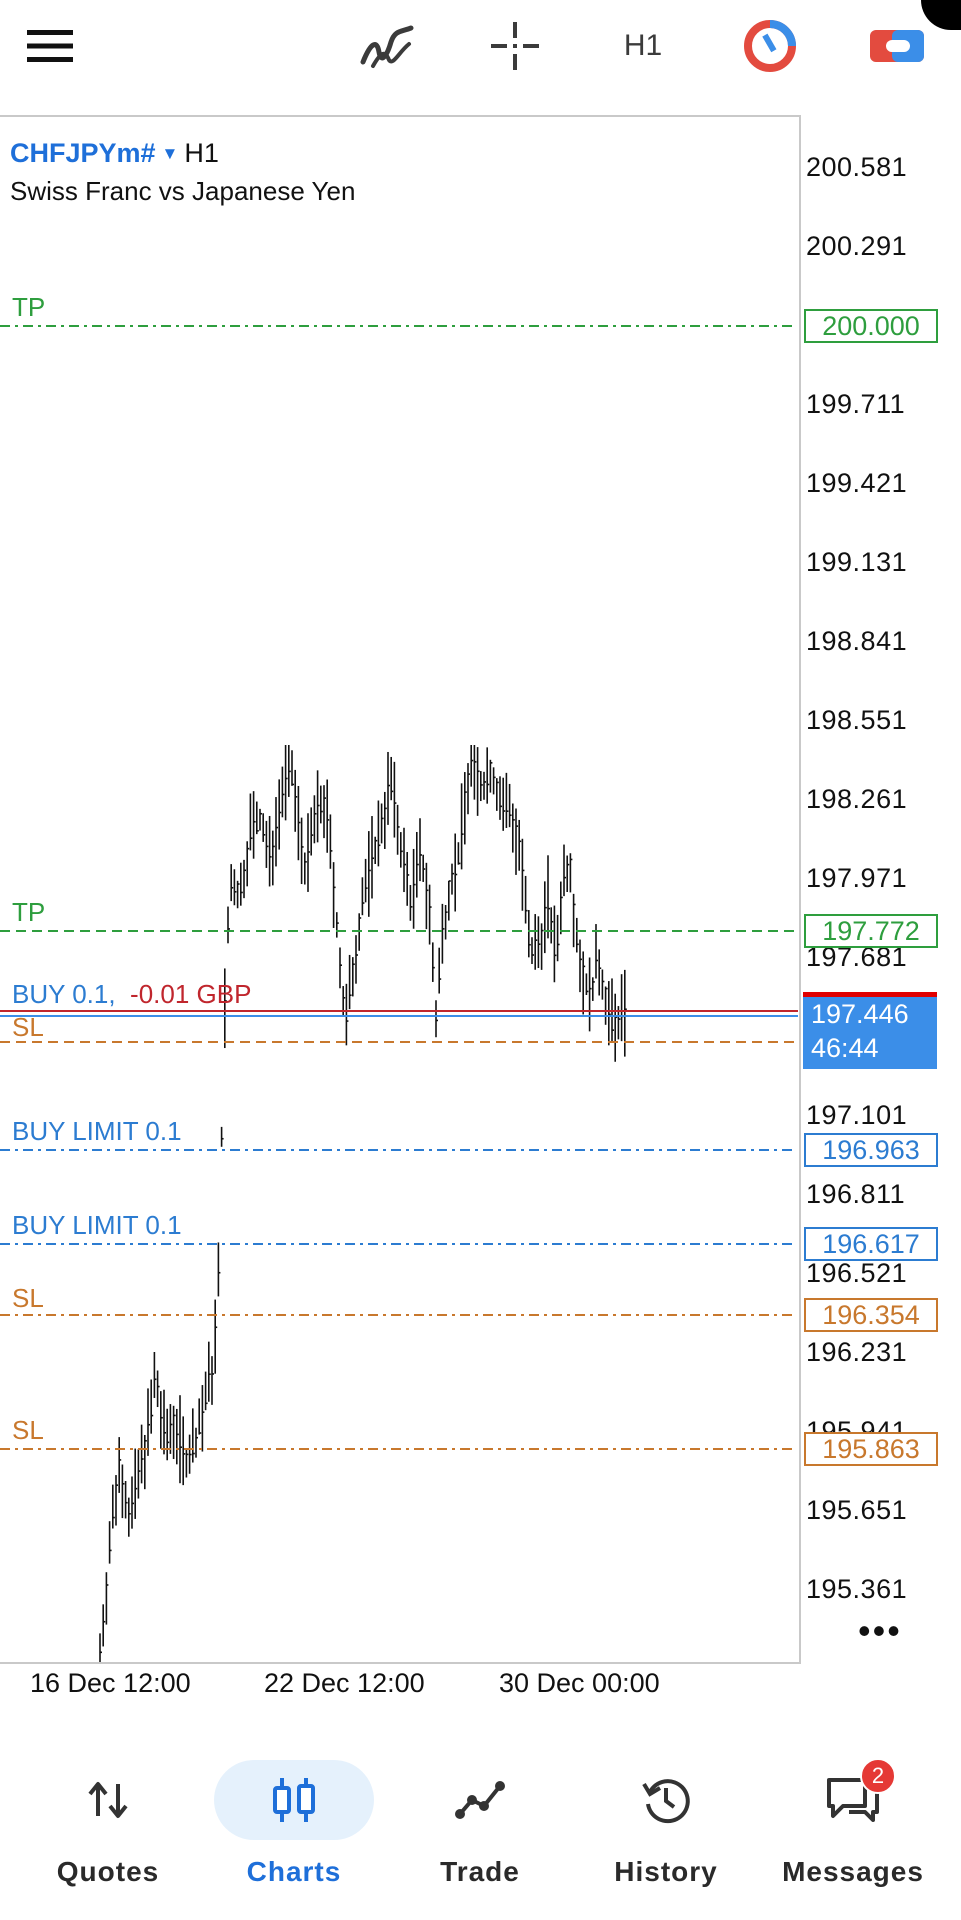 This screenshot has height=1920, width=961. What do you see at coordinates (64, 994) in the screenshot?
I see `position-volume: BUY 0.1,` at bounding box center [64, 994].